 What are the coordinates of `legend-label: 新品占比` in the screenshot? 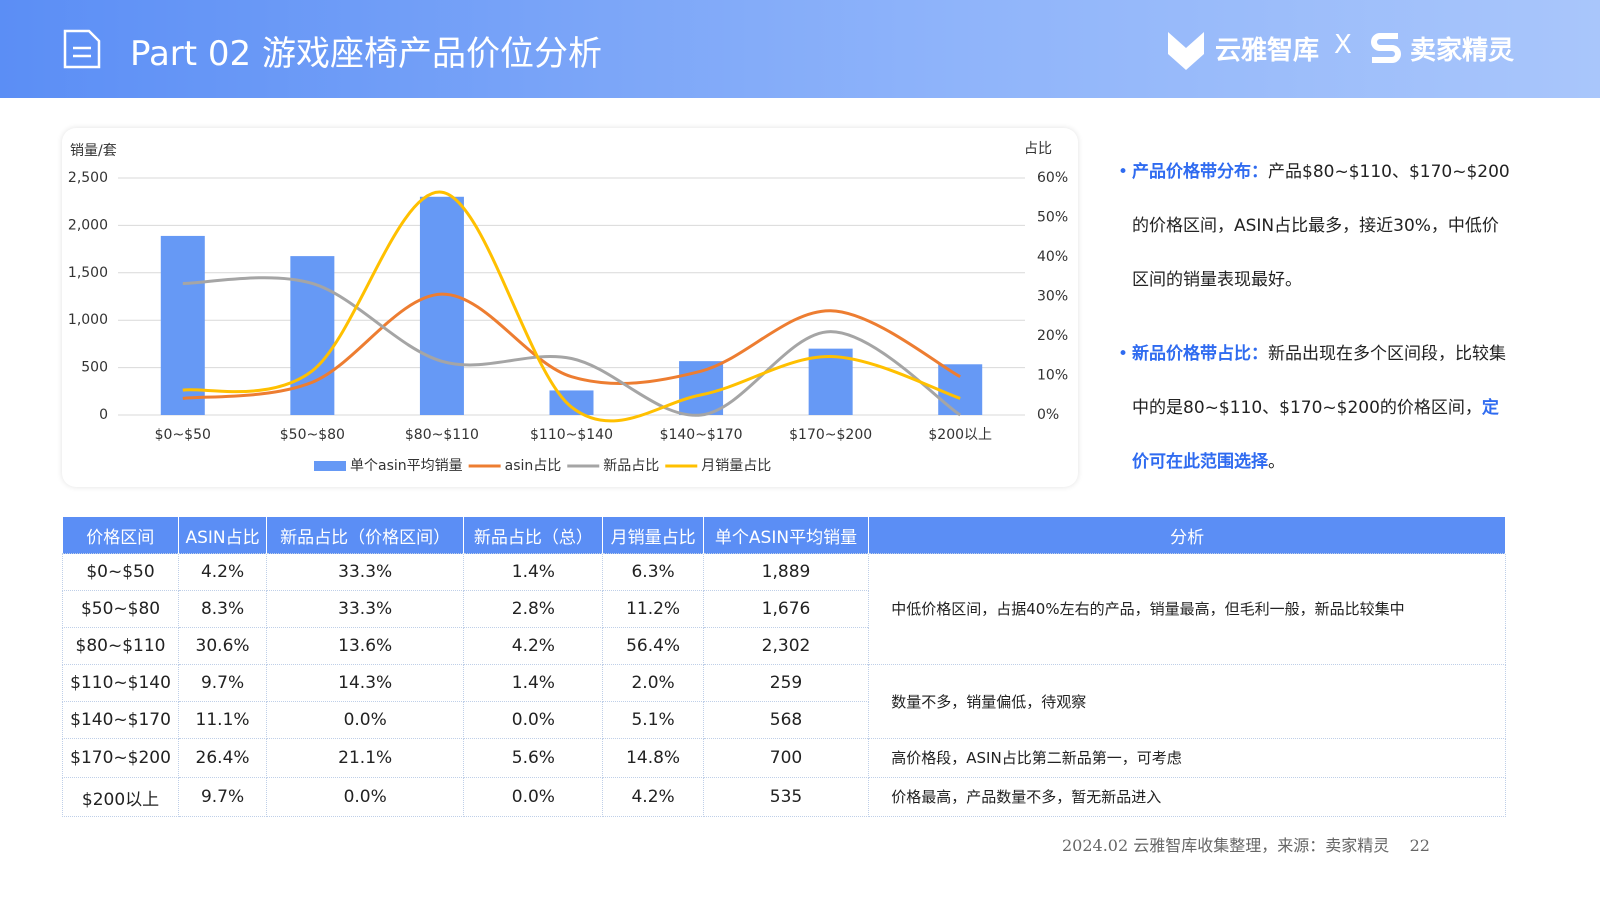 It's located at (631, 466).